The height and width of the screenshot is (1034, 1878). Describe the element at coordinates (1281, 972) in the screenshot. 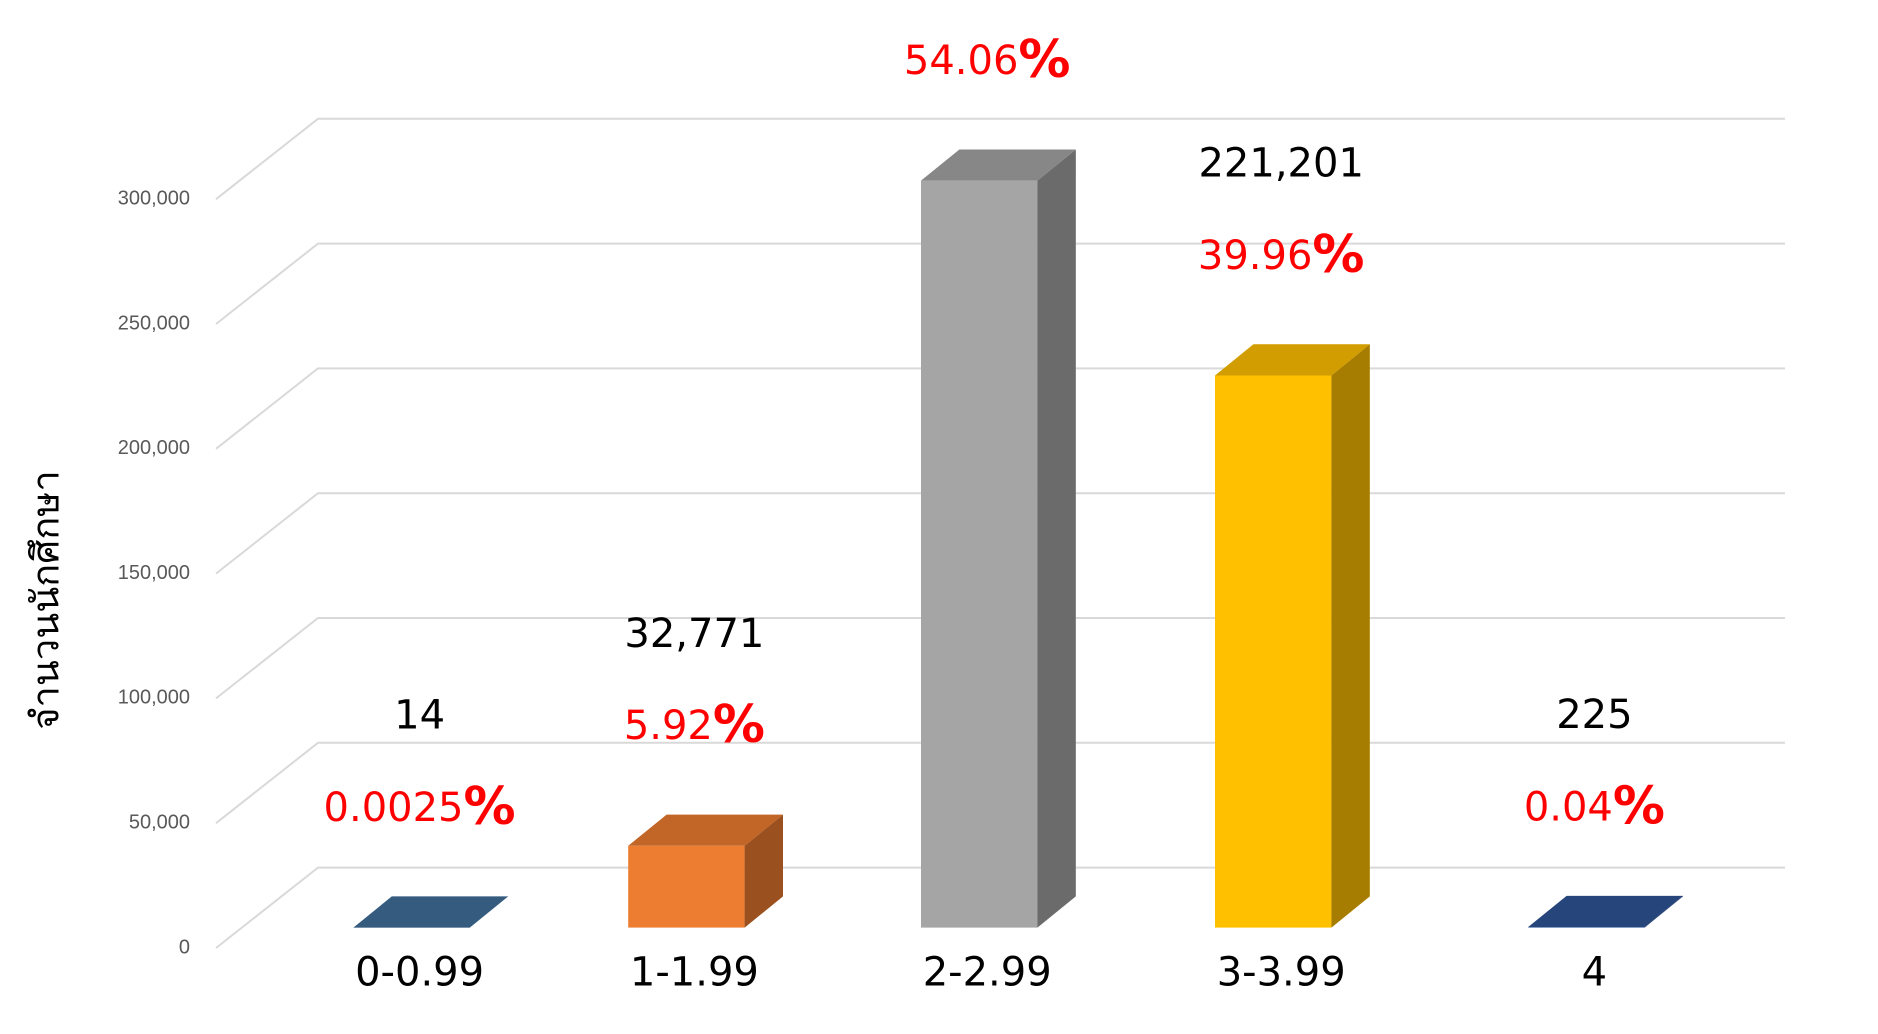

I see `x-tick-label: 3-3.99` at that location.